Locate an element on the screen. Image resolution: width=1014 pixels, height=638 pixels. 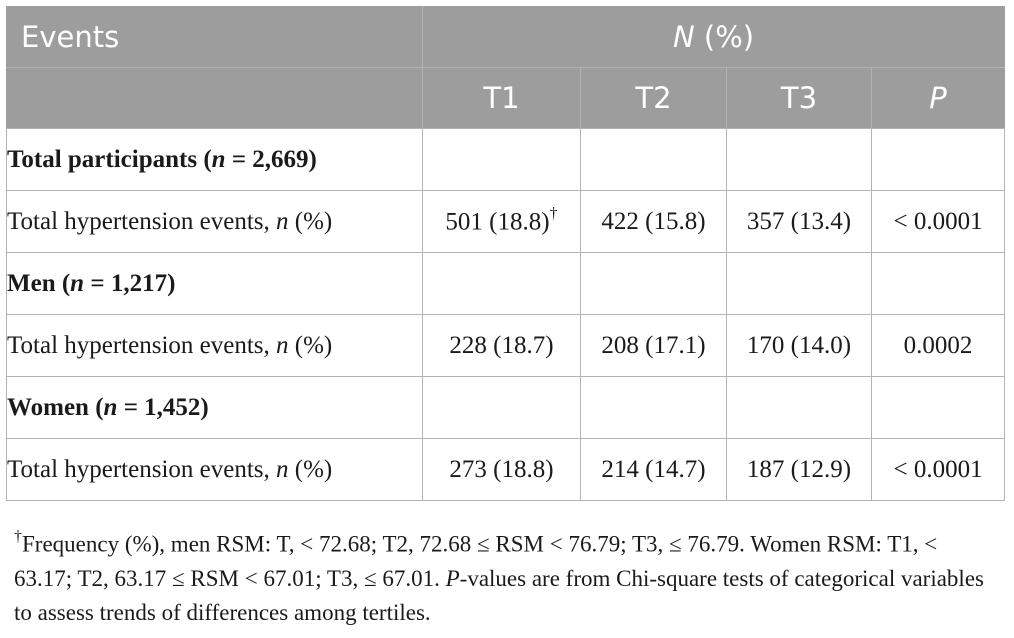
group-row-men: Men (n = 1,217) is located at coordinates (506, 283).